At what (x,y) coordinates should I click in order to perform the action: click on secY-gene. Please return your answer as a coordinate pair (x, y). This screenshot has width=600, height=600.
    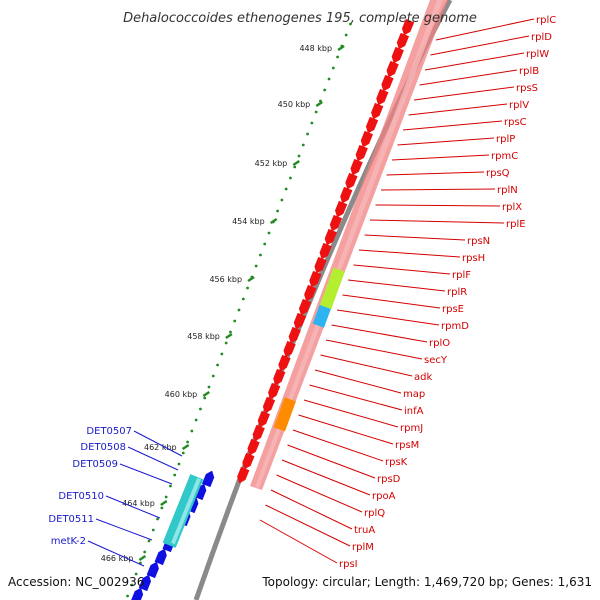
    Looking at the image, I should click on (321, 316).